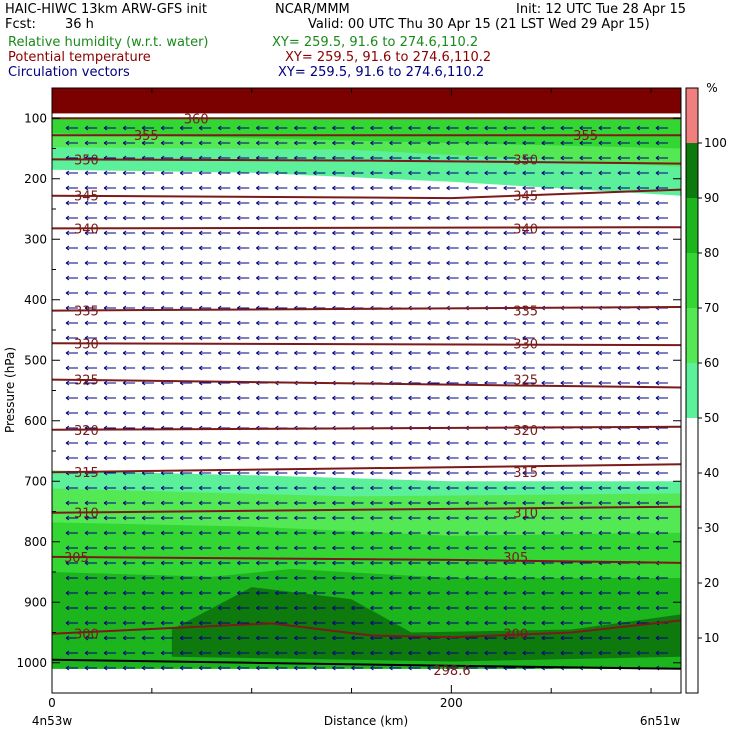 Image resolution: width=740 pixels, height=740 pixels. Describe the element at coordinates (69, 72) in the screenshot. I see `field-vec-name: Circulation vectors` at that location.